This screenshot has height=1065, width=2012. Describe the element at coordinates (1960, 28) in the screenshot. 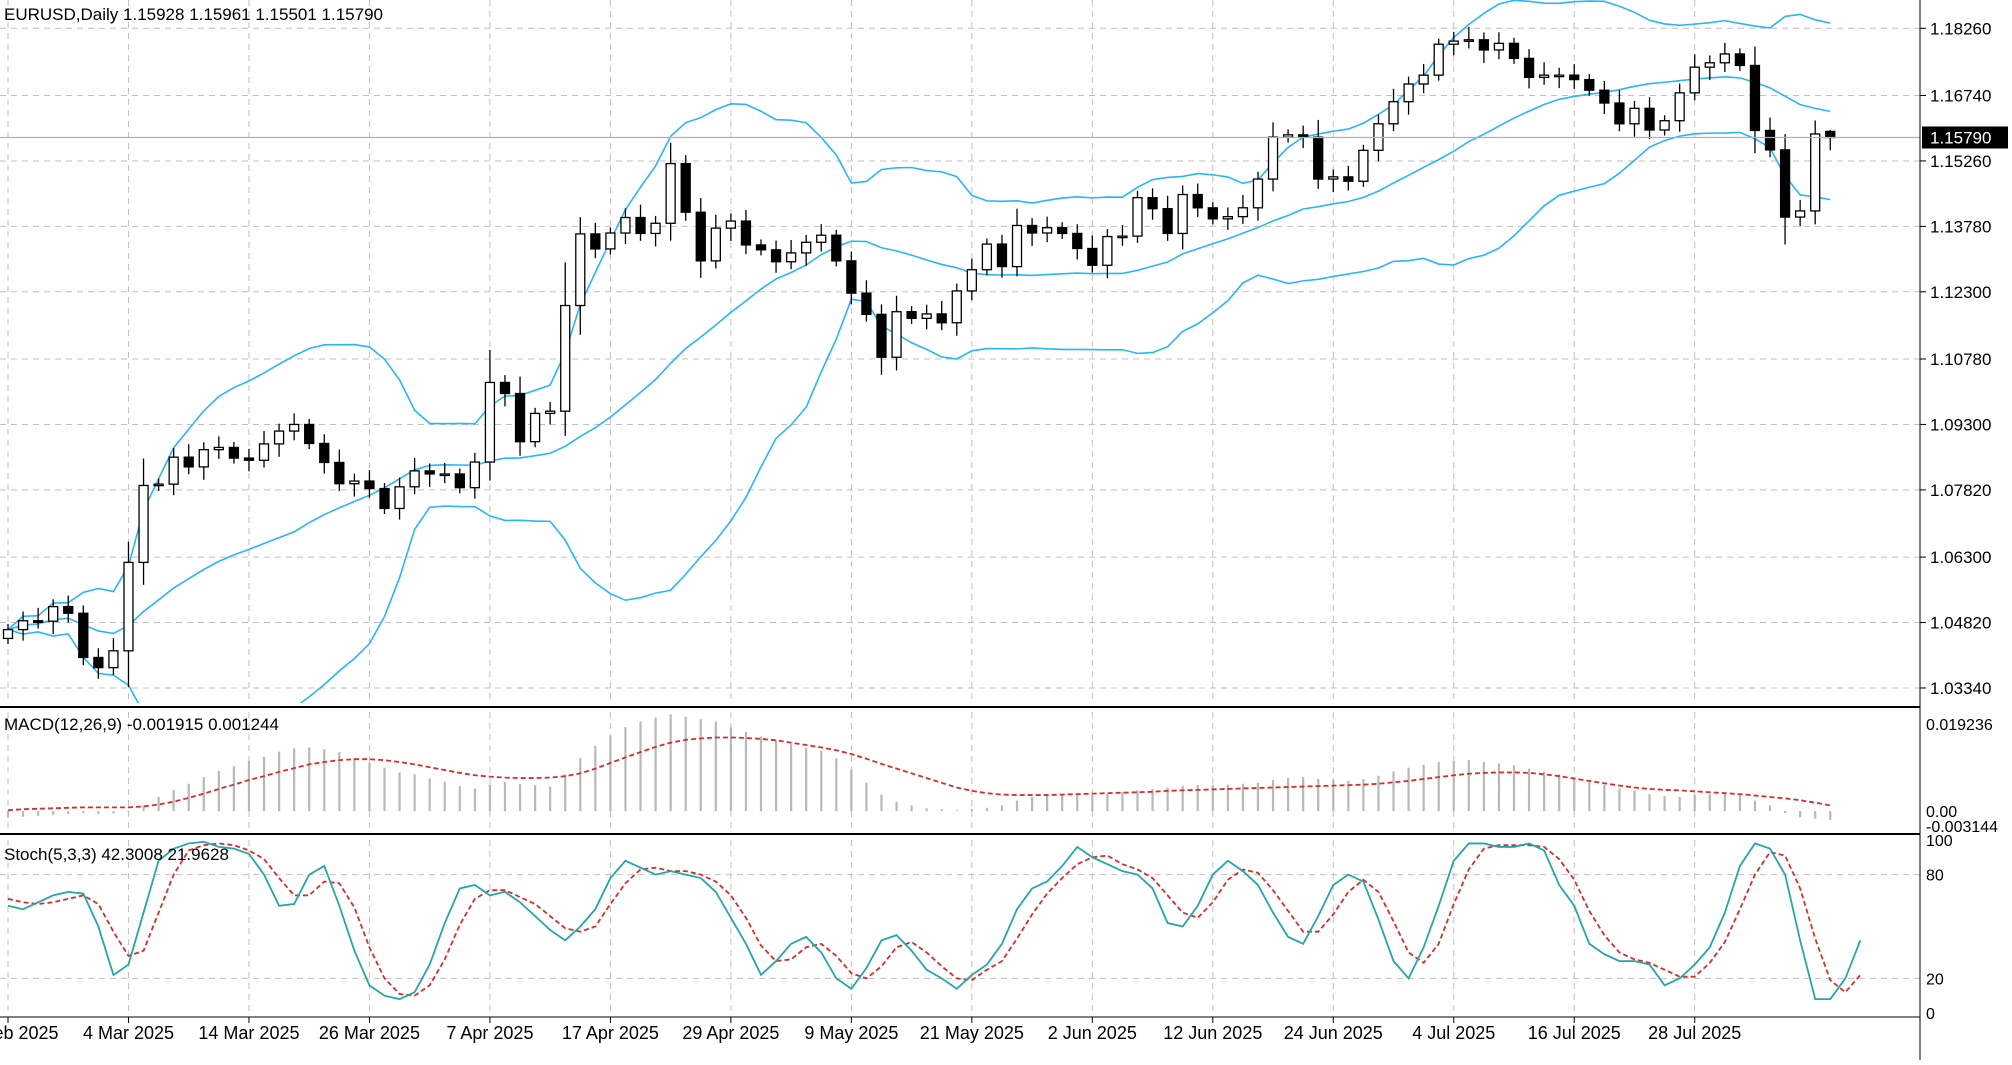

I see `y-tick-label: 1.18260` at that location.